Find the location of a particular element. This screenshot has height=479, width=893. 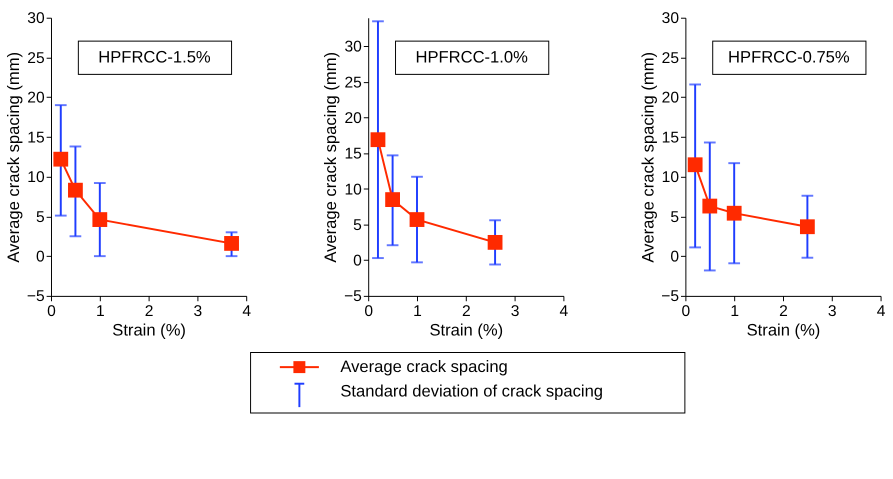

annotation: HPFRCC-1.5% is located at coordinates (154, 57).